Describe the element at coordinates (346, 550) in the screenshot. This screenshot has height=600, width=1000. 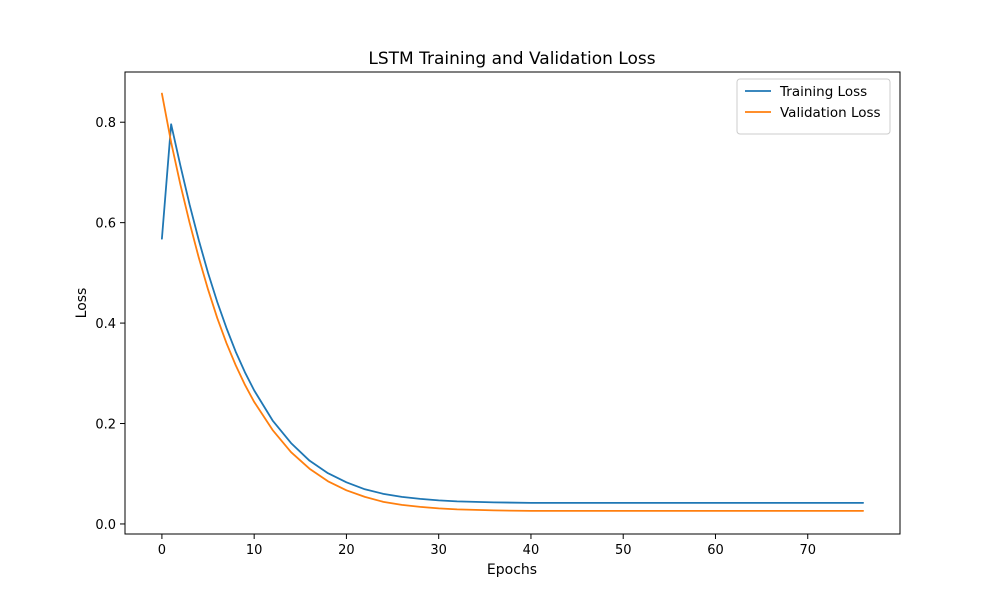
I see `x-tick-label: 20` at that location.